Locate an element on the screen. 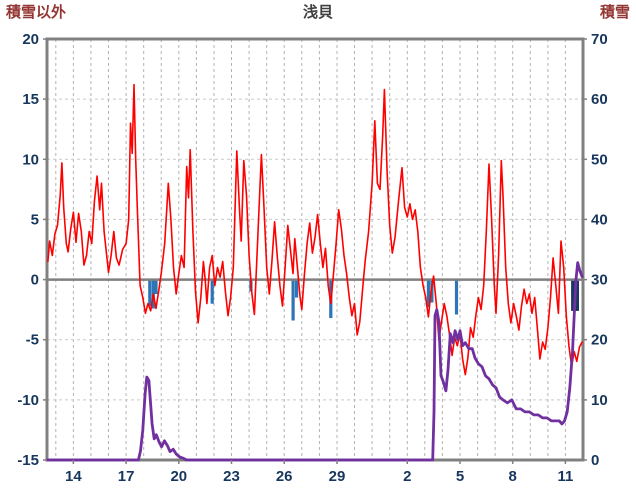 The height and width of the screenshot is (501, 636). right-tick-label: 10 is located at coordinates (599, 400).